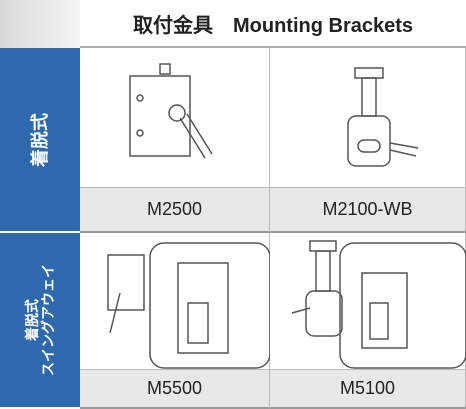 The height and width of the screenshot is (409, 466). I want to click on label-line: スイングアウェイ, so click(48, 320).